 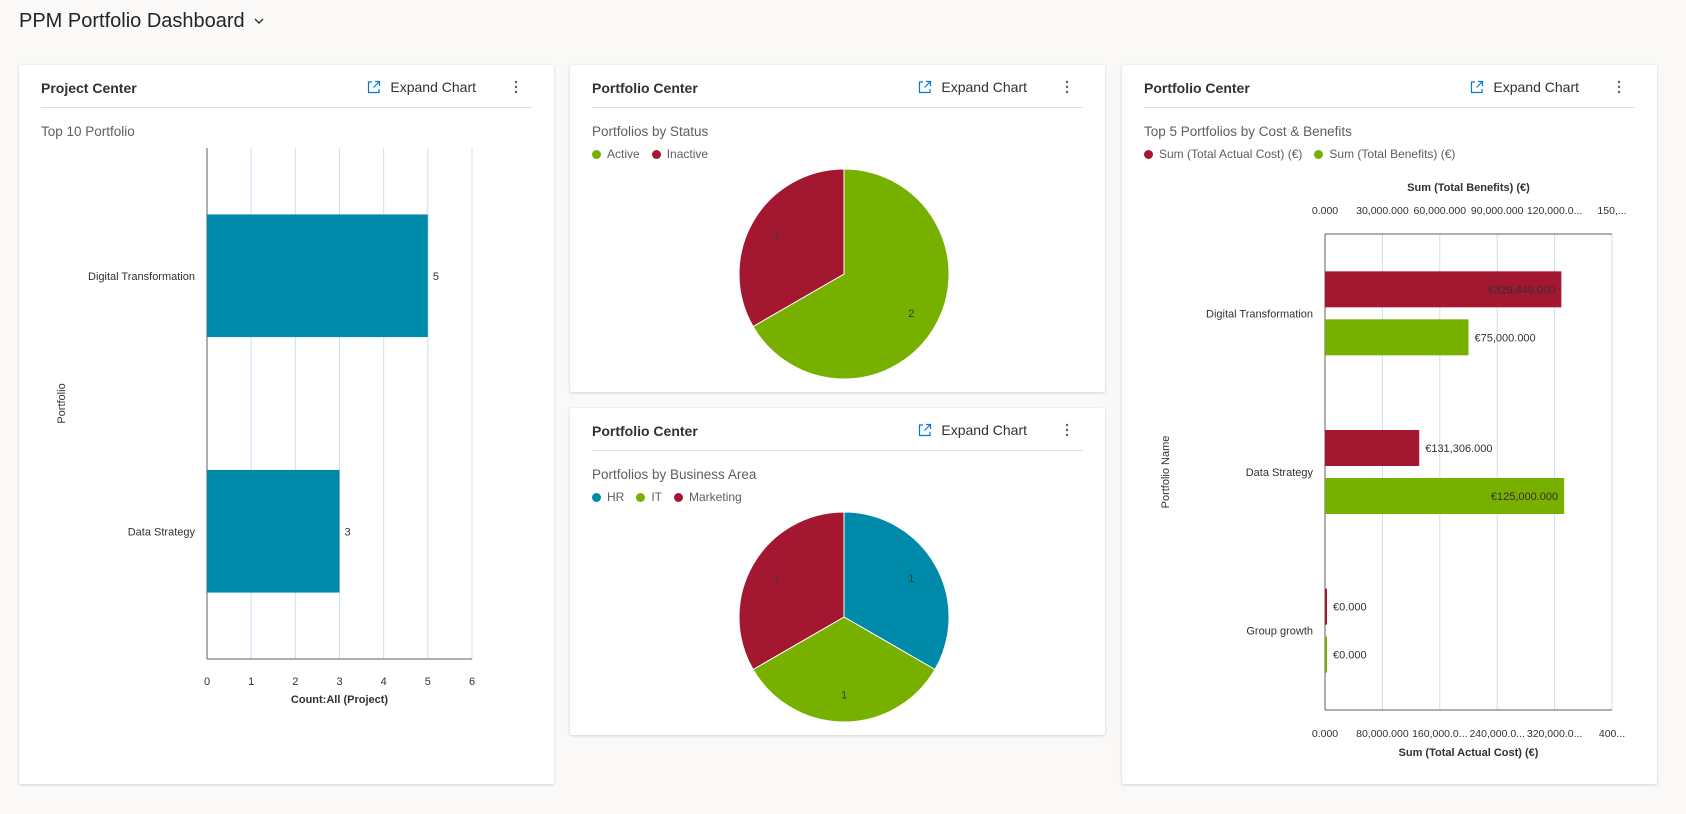 I want to click on legend-label: Active, so click(x=623, y=154).